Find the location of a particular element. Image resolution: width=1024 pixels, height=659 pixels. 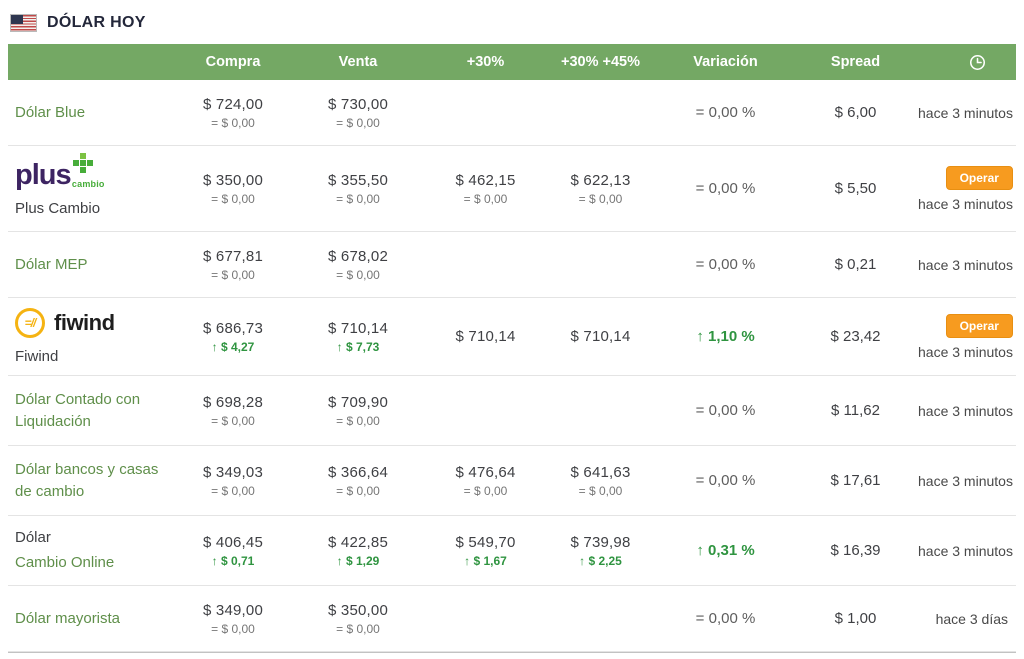

header-variacion: Variación is located at coordinates (725, 62).